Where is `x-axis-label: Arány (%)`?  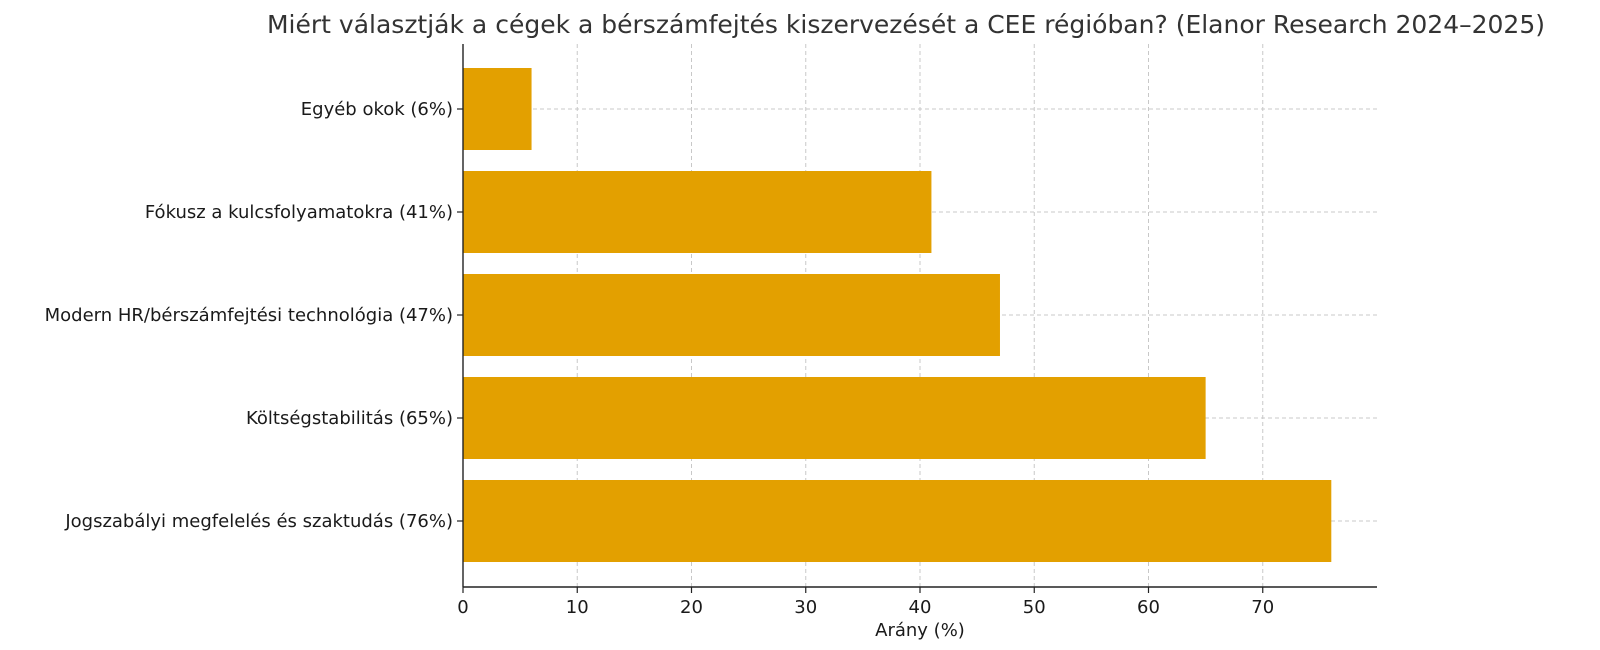 x-axis-label: Arány (%) is located at coordinates (920, 630).